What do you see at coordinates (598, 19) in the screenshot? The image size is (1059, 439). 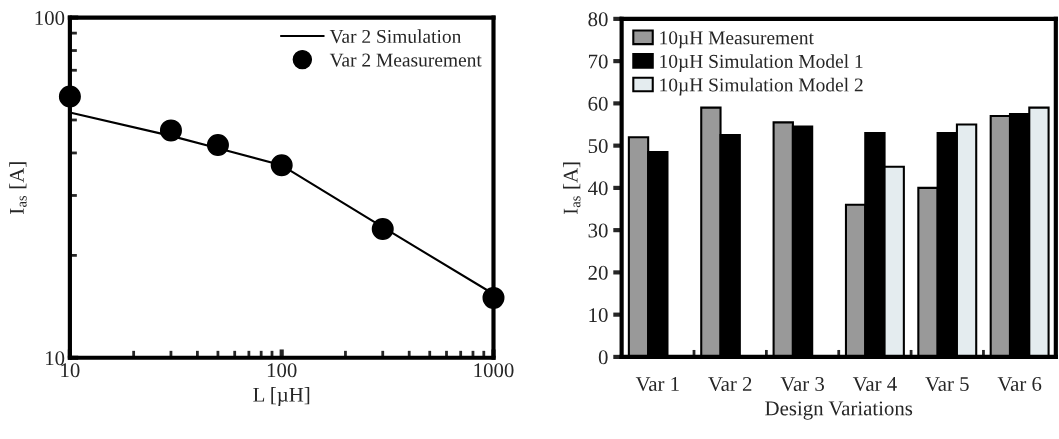 I see `y-tick-label: 80` at bounding box center [598, 19].